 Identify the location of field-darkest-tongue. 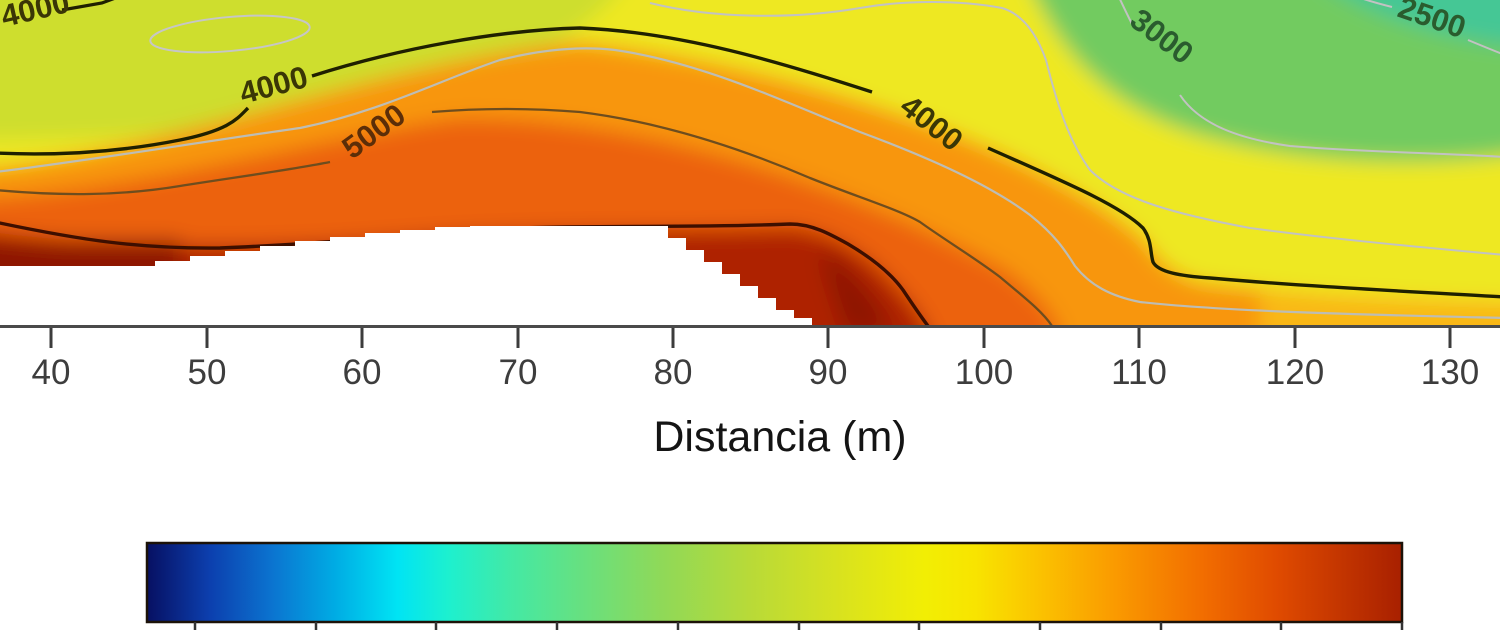
(856, 289).